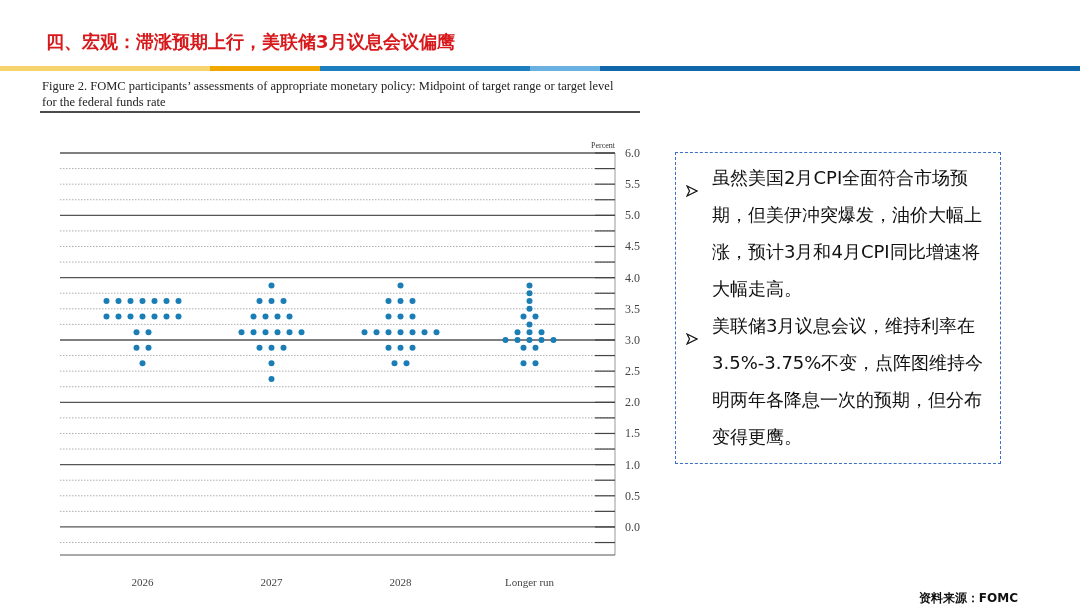  I want to click on y-tick-label: 2.0, so click(632, 402).